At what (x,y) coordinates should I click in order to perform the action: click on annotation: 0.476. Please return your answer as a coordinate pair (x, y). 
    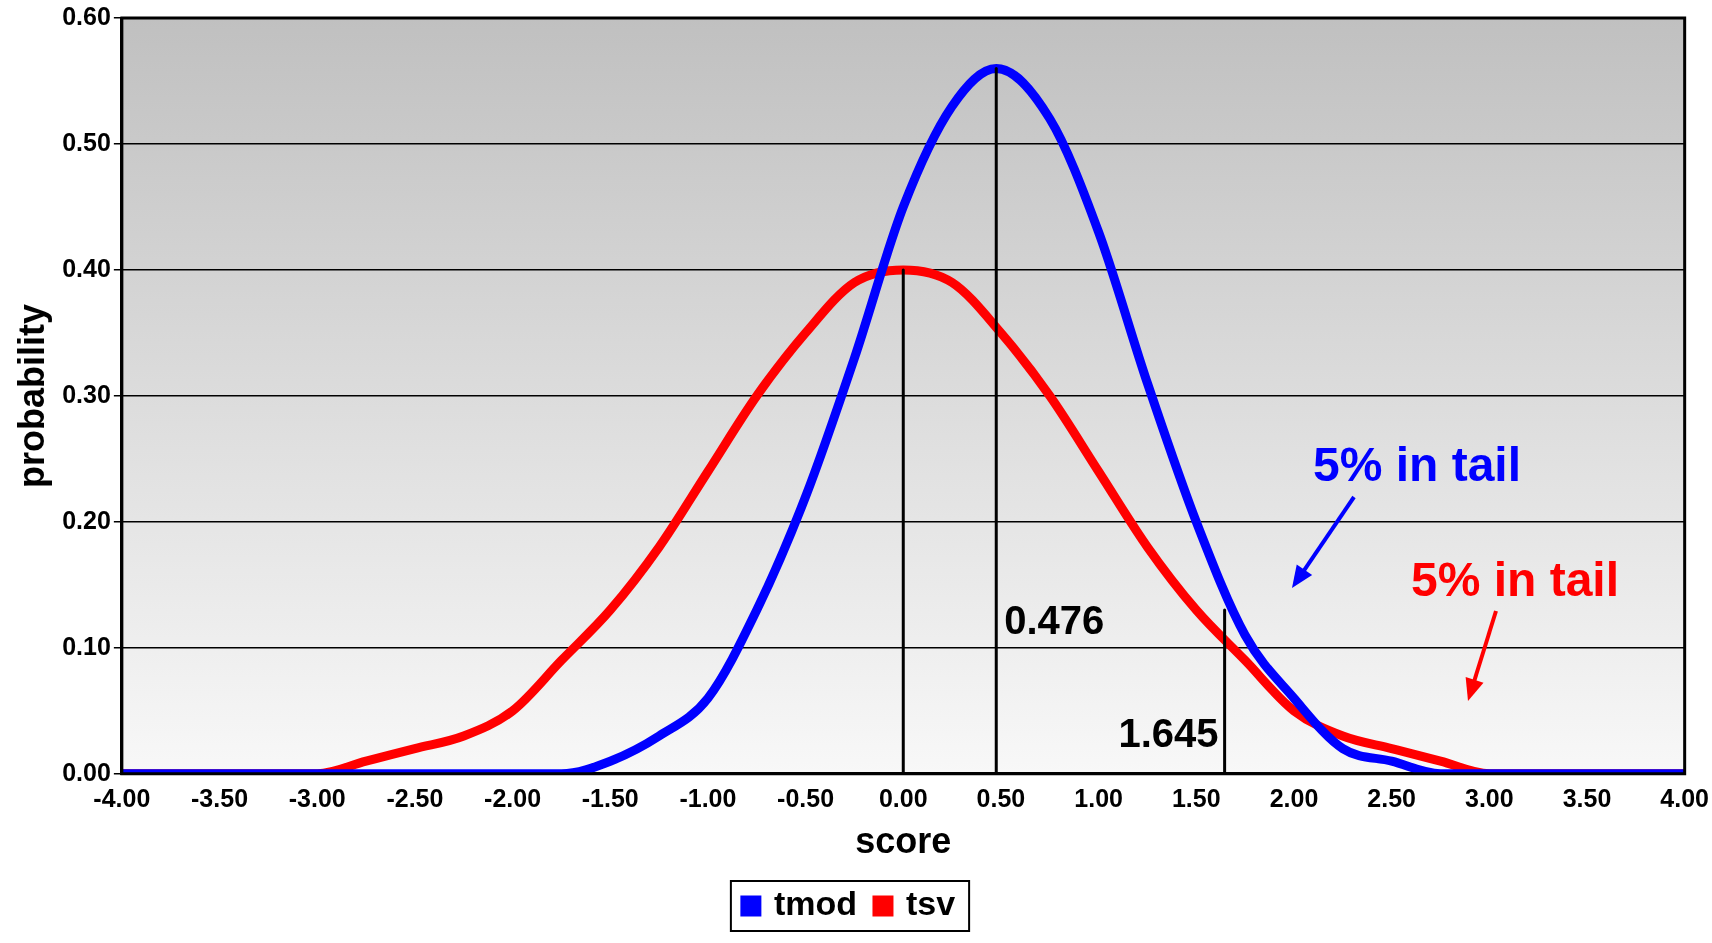
    Looking at the image, I should click on (1054, 619).